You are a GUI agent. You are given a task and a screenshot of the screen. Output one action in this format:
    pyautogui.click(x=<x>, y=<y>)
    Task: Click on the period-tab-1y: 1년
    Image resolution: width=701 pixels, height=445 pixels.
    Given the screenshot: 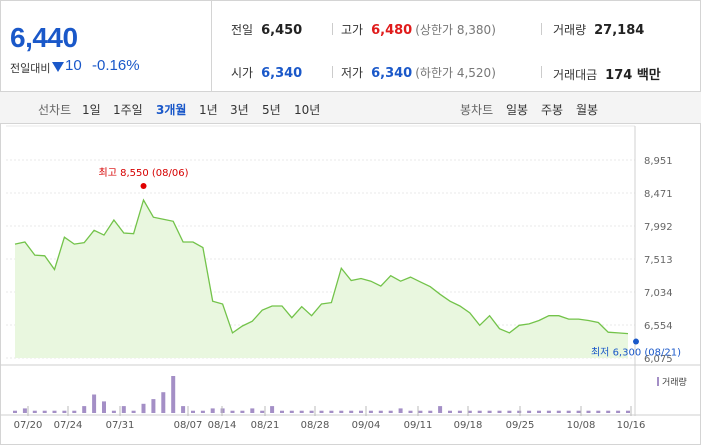 What is the action you would take?
    pyautogui.click(x=208, y=110)
    